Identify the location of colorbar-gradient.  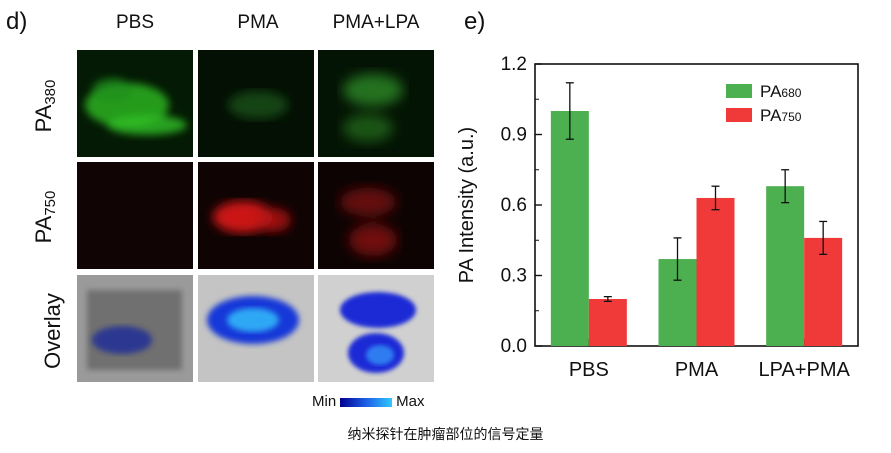
(366, 402).